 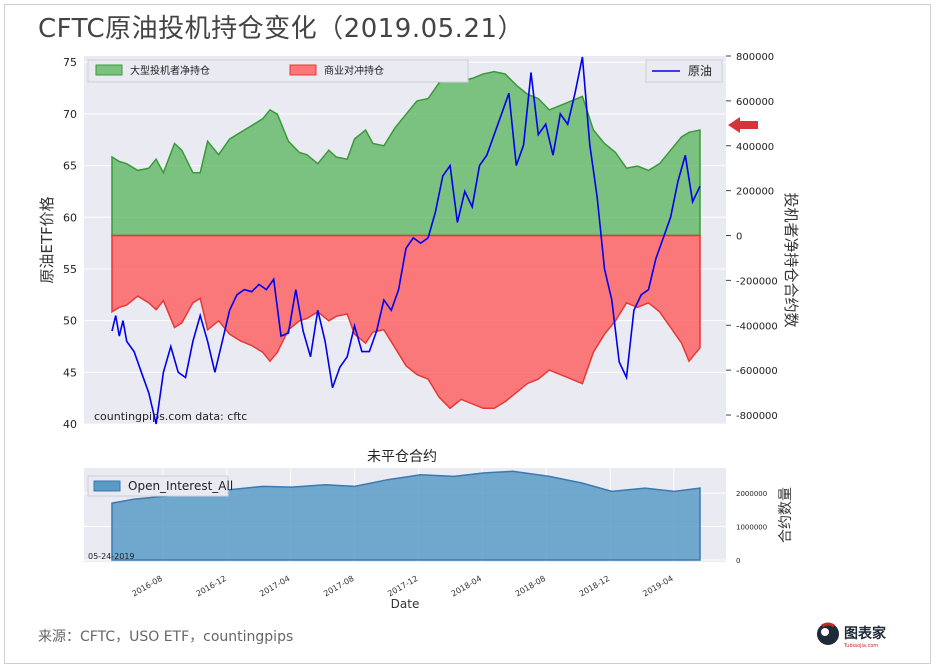 What do you see at coordinates (700, 71) in the screenshot?
I see `legend-label-oil: 原油` at bounding box center [700, 71].